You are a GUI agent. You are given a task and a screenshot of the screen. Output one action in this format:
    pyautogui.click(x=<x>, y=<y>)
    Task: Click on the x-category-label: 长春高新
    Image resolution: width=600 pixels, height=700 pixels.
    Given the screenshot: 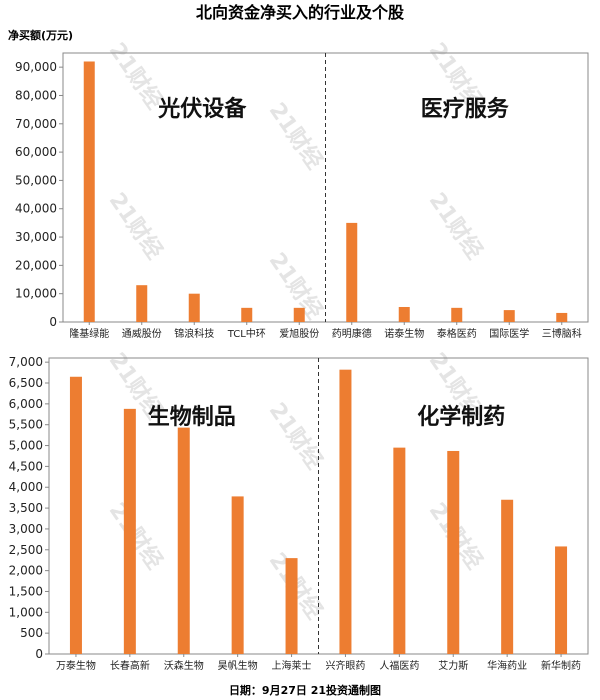 What is the action you would take?
    pyautogui.click(x=130, y=665)
    